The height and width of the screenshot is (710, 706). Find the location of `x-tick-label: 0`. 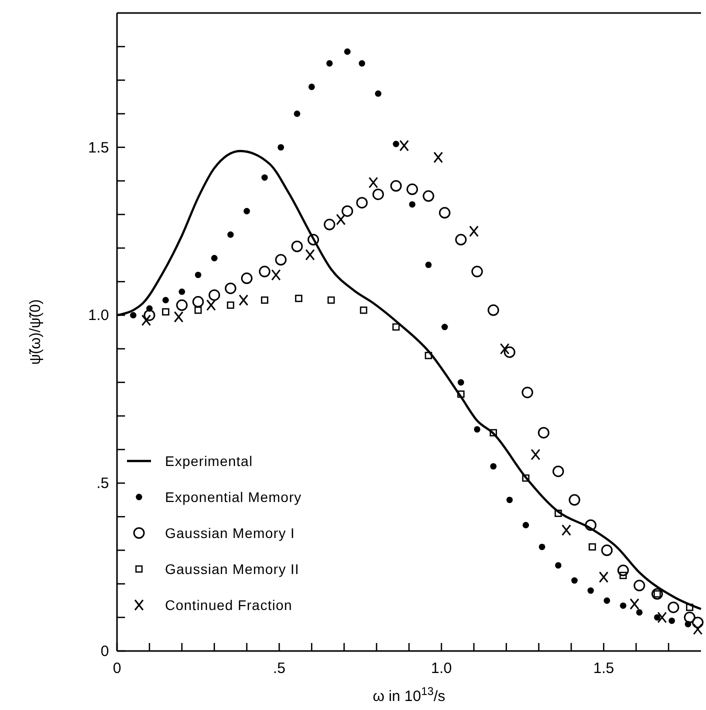

x-tick-label: 0 is located at coordinates (117, 668).